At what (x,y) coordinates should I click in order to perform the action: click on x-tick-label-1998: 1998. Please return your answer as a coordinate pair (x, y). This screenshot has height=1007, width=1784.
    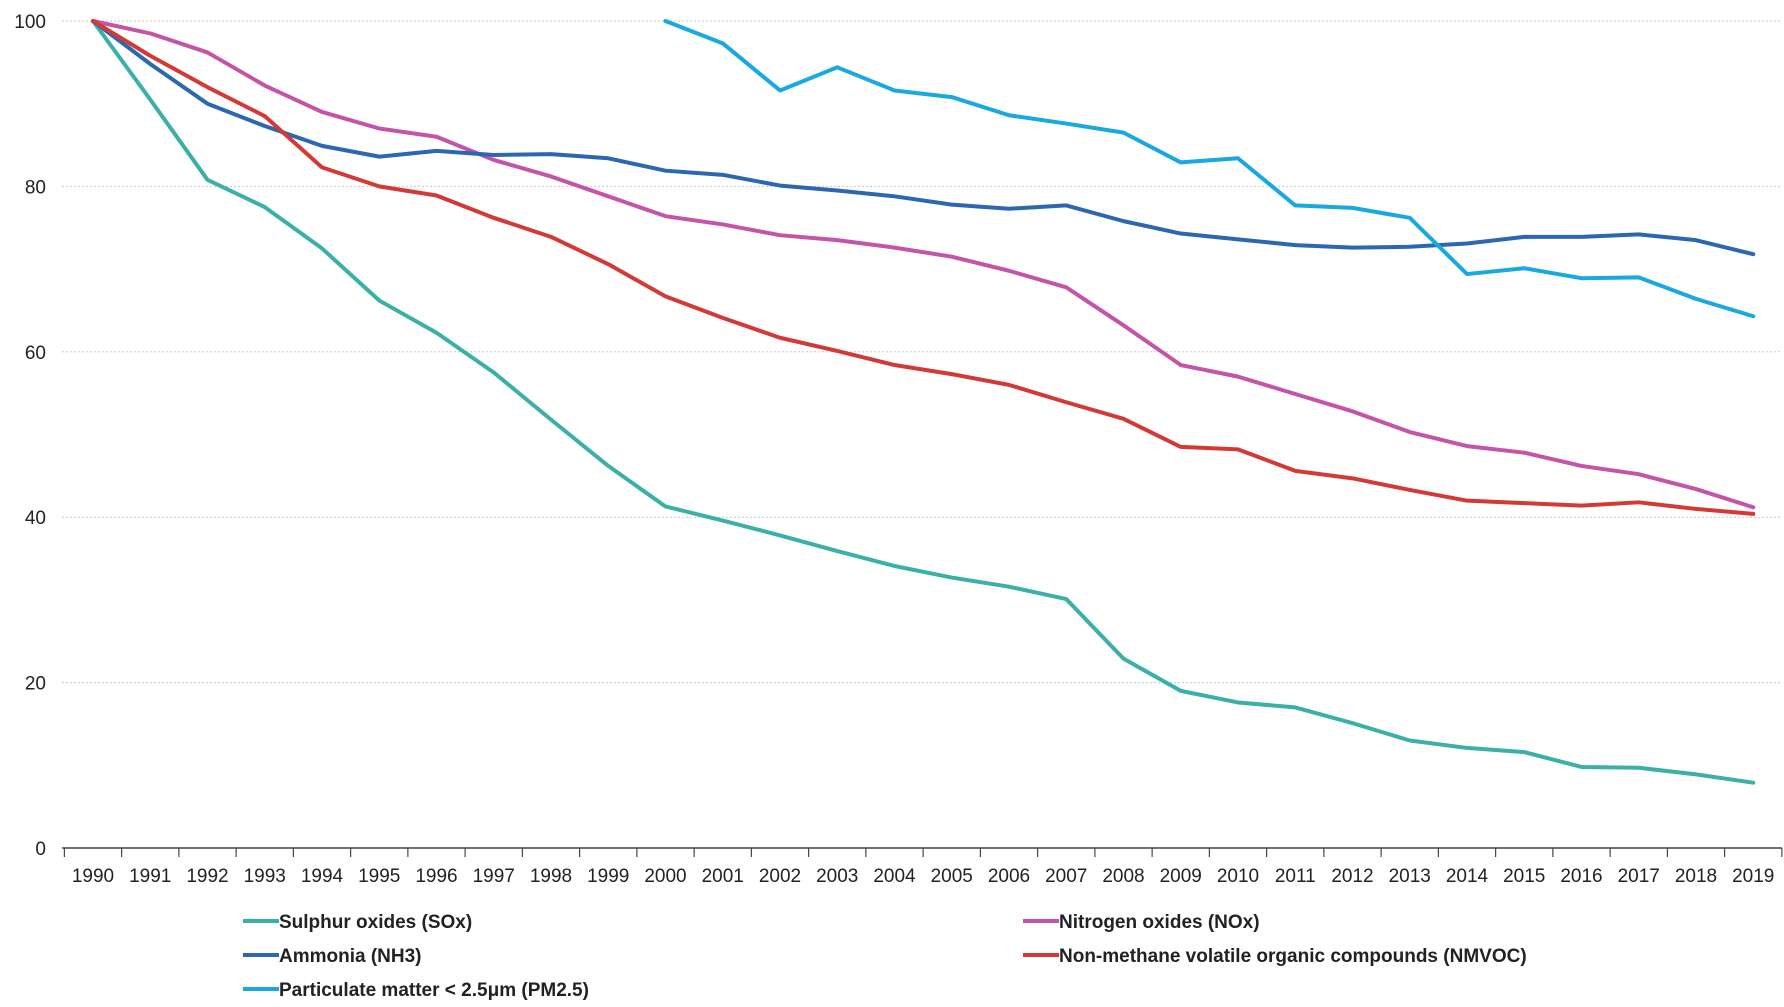
    Looking at the image, I should click on (551, 876).